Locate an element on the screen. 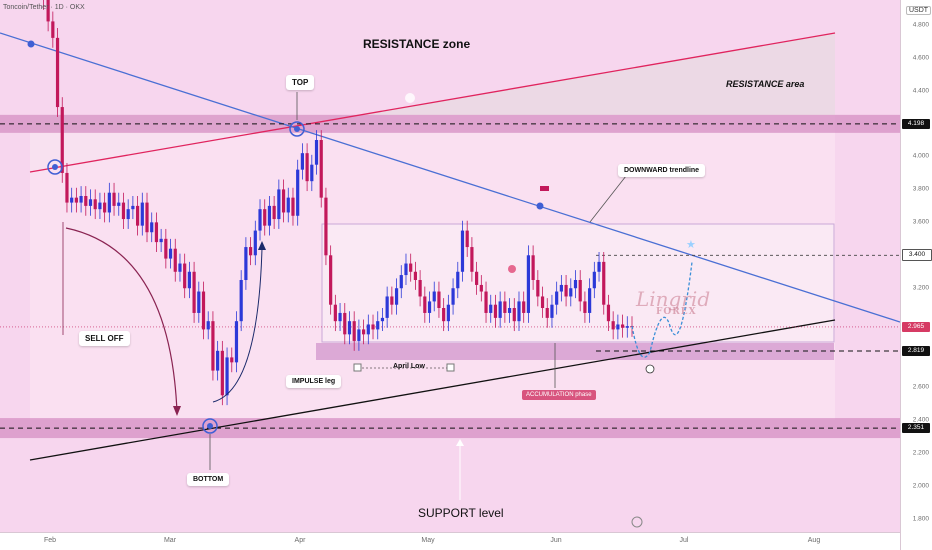 The height and width of the screenshot is (550, 932). downward-trendline-label: DOWNWARD trendline is located at coordinates (662, 170).